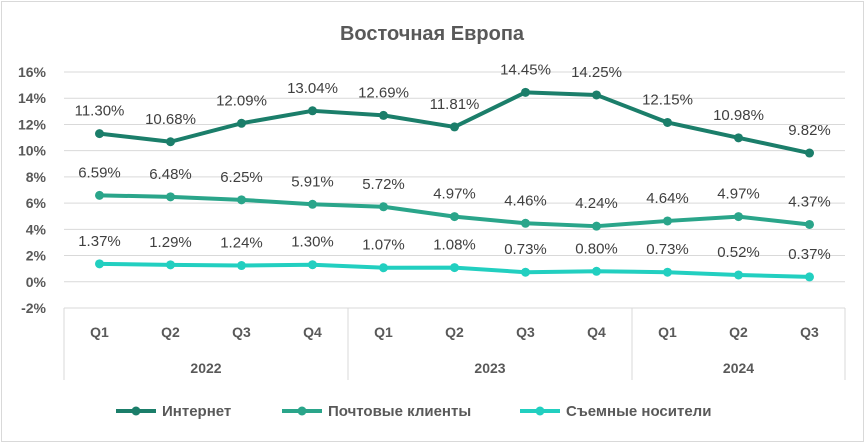  Describe the element at coordinates (667, 249) in the screenshot. I see `data-label: 0.73%` at that location.